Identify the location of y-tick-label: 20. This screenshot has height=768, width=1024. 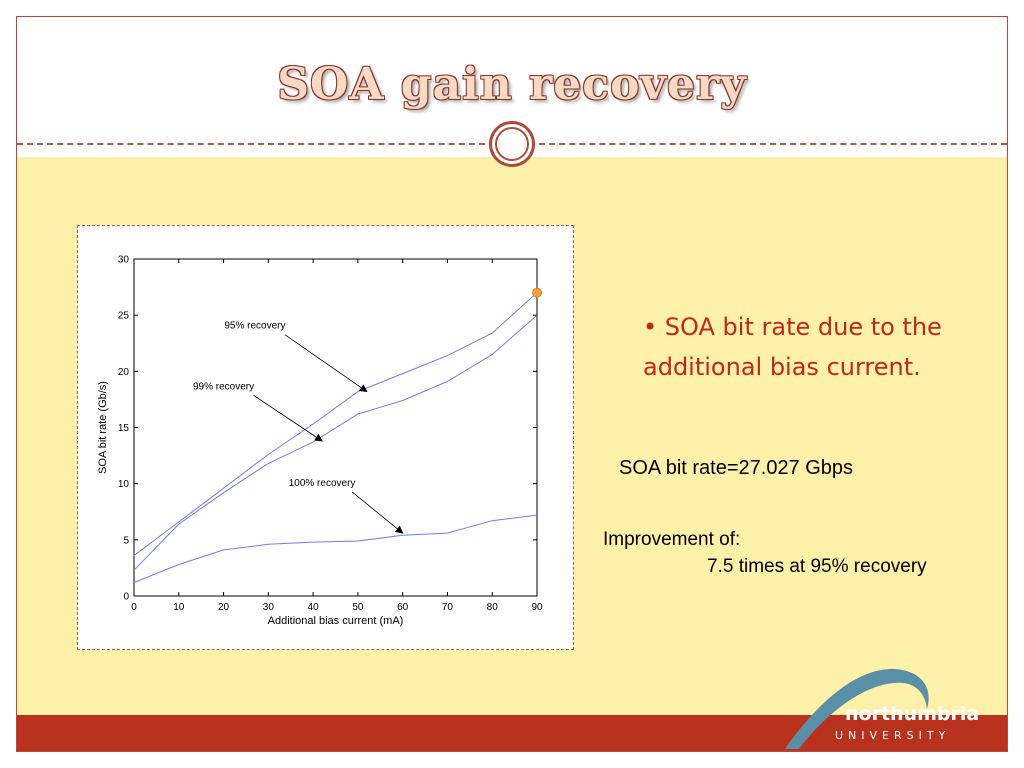
(124, 372).